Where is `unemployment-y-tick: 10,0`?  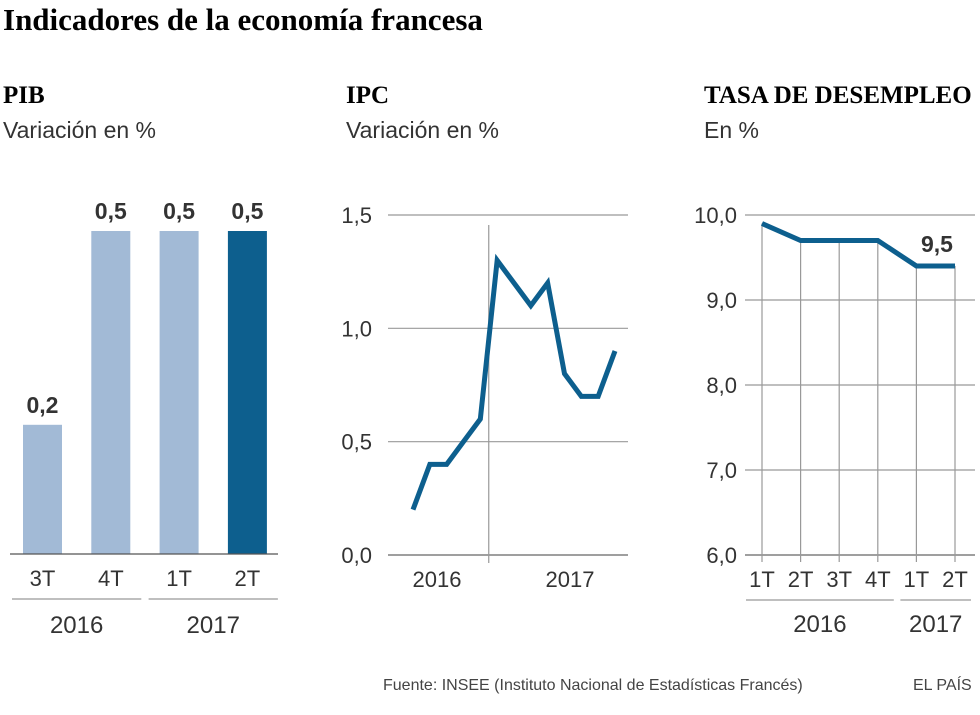 unemployment-y-tick: 10,0 is located at coordinates (715, 215).